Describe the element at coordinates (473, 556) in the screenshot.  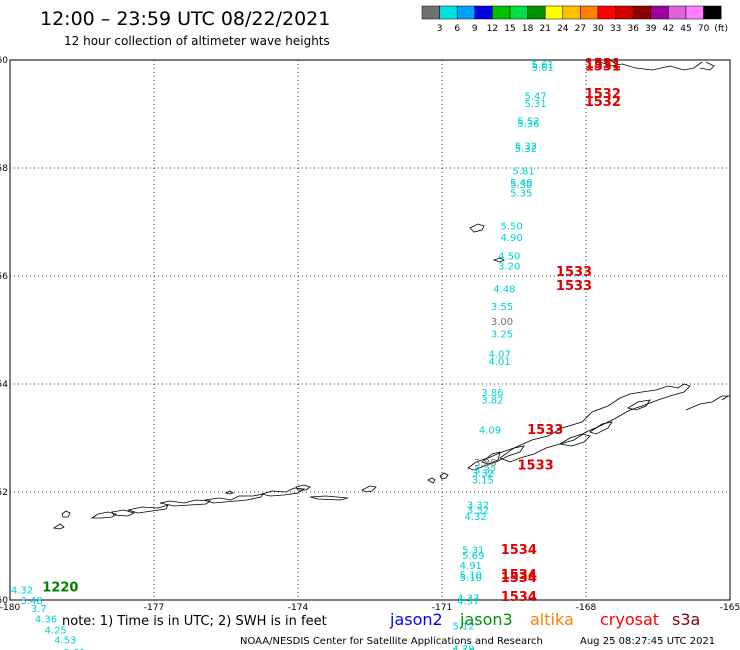
I see `wave-height-label: 5.69` at that location.